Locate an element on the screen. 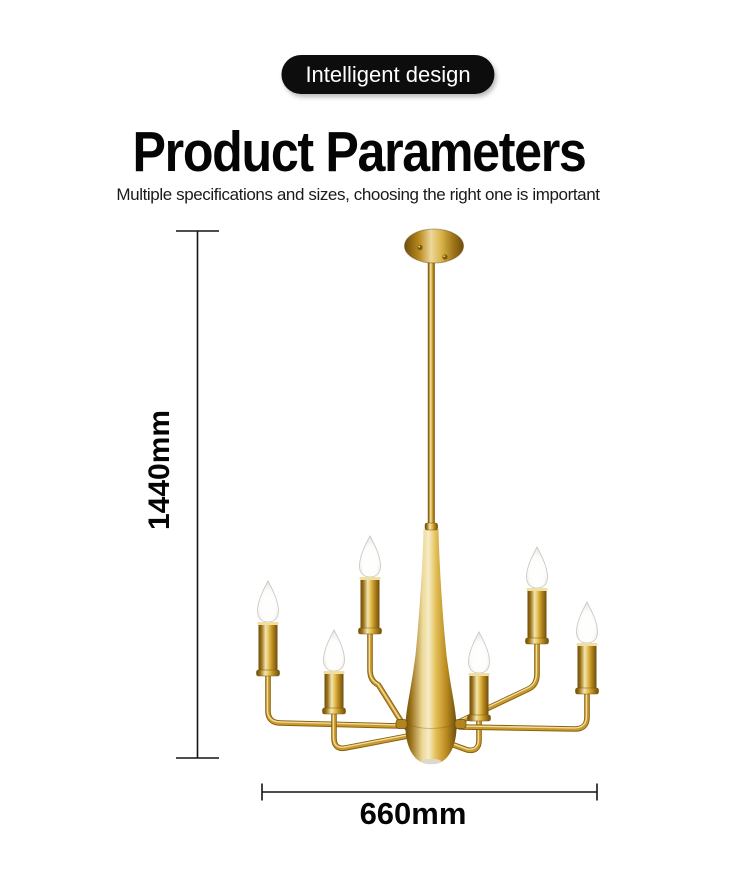 This screenshot has width=750, height=879. rod-joint is located at coordinates (431, 526).